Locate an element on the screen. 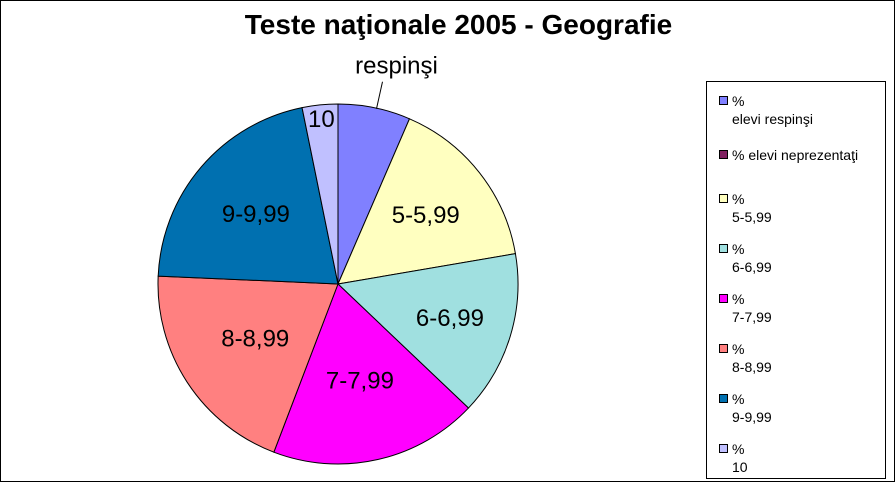 The width and height of the screenshot is (895, 482). legend-line: 9-9,99 is located at coordinates (752, 417).